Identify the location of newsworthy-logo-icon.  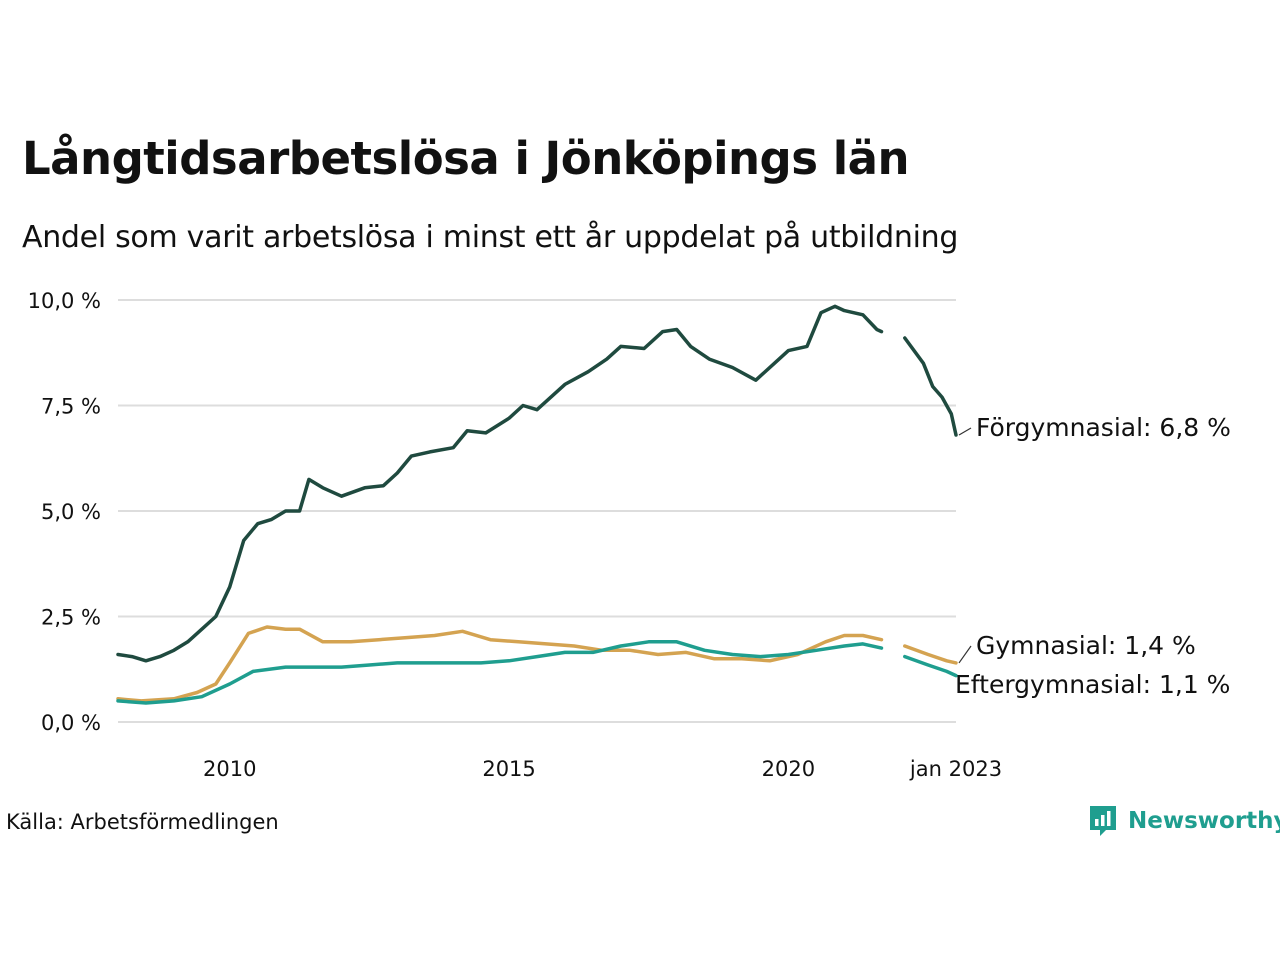
(1103, 821).